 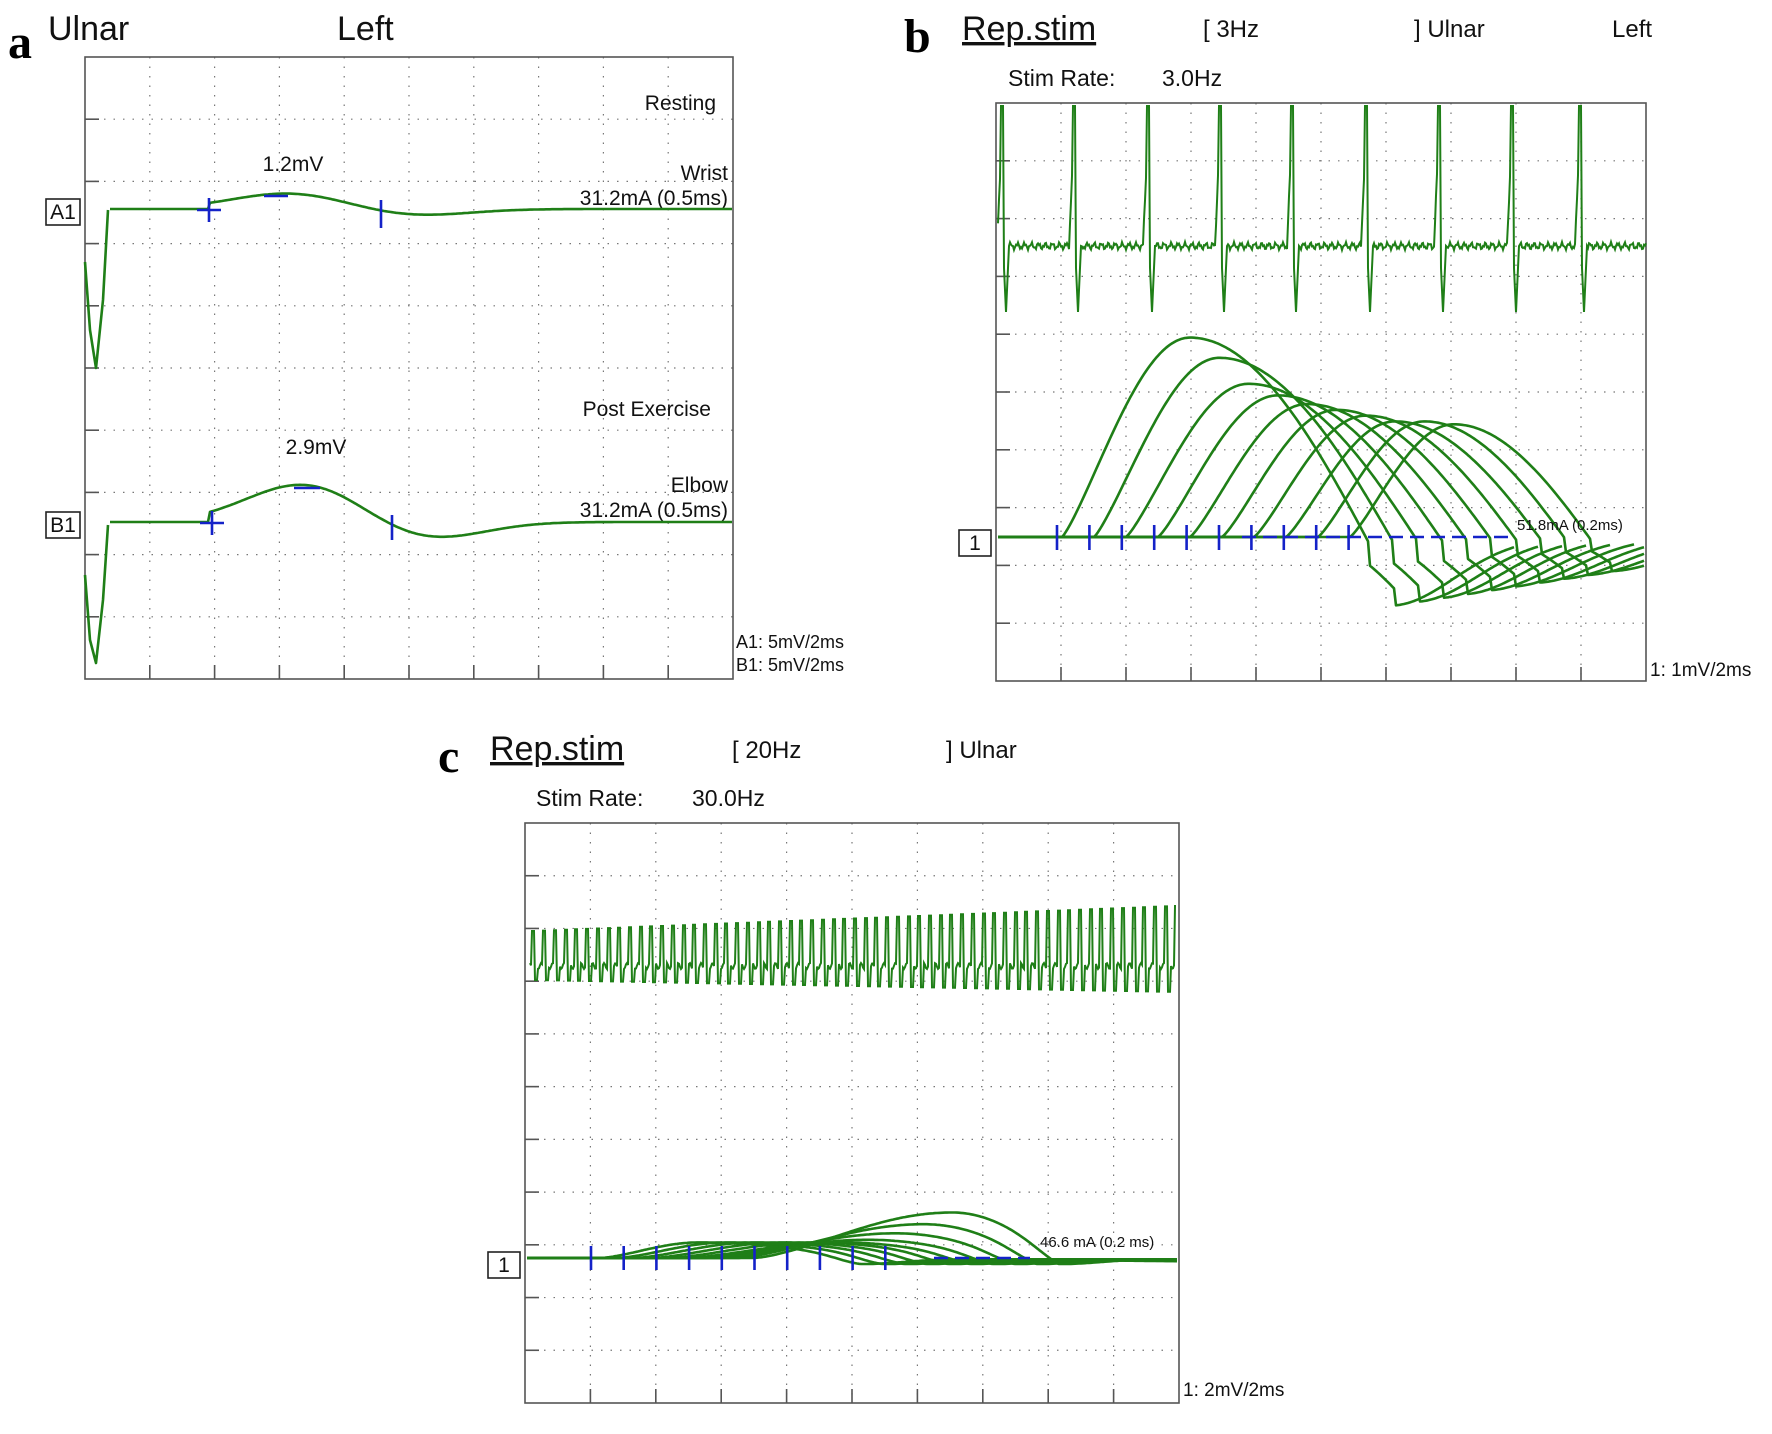 I want to click on channel-box-b1, so click(x=63, y=525).